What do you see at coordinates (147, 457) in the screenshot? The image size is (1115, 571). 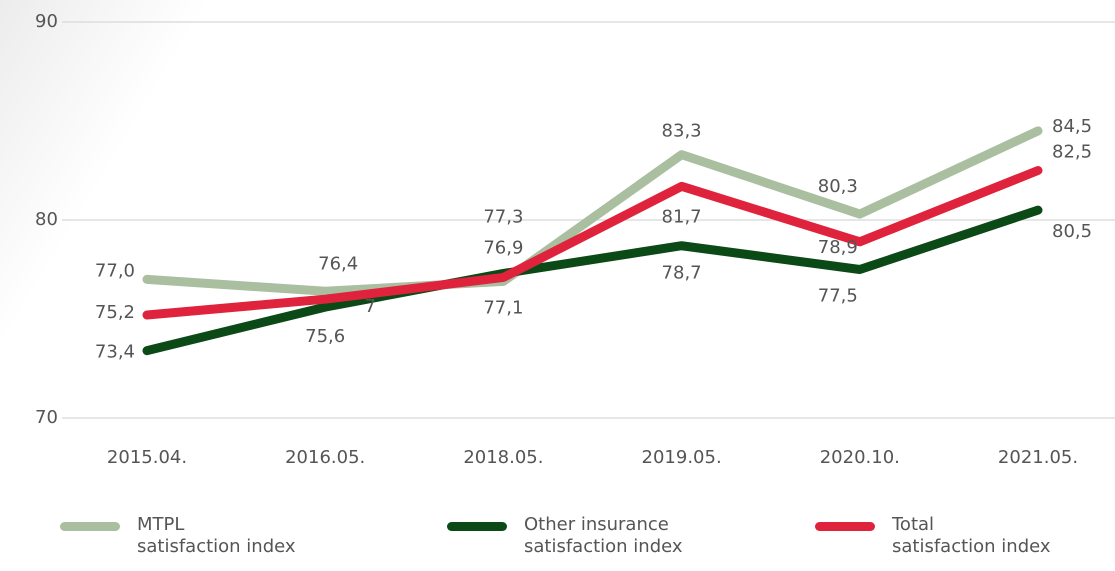 I see `x-tick-label: 2015.04.` at bounding box center [147, 457].